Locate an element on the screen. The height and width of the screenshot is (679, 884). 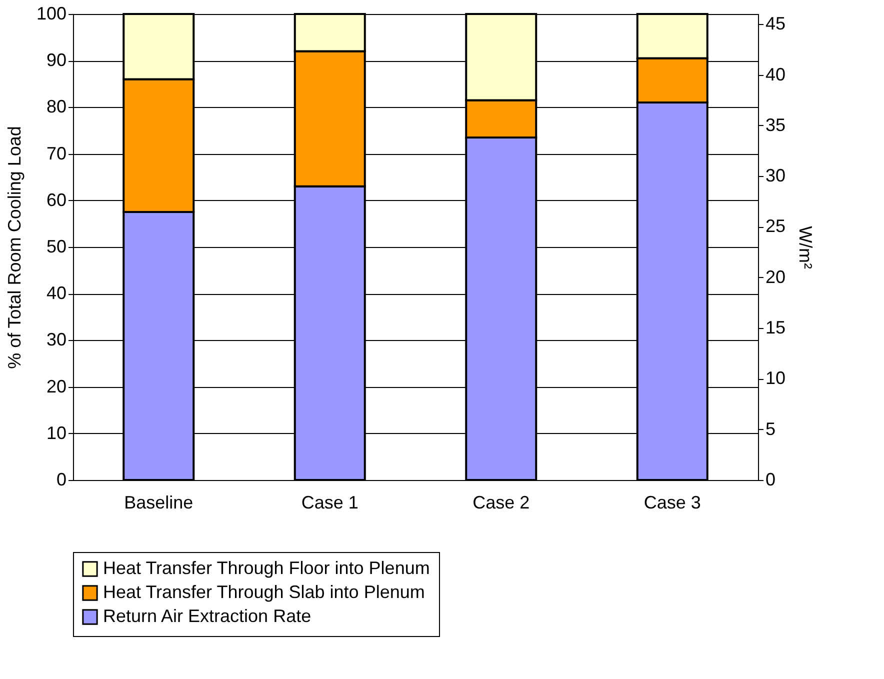
x-tick-label: Baseline is located at coordinates (159, 502).